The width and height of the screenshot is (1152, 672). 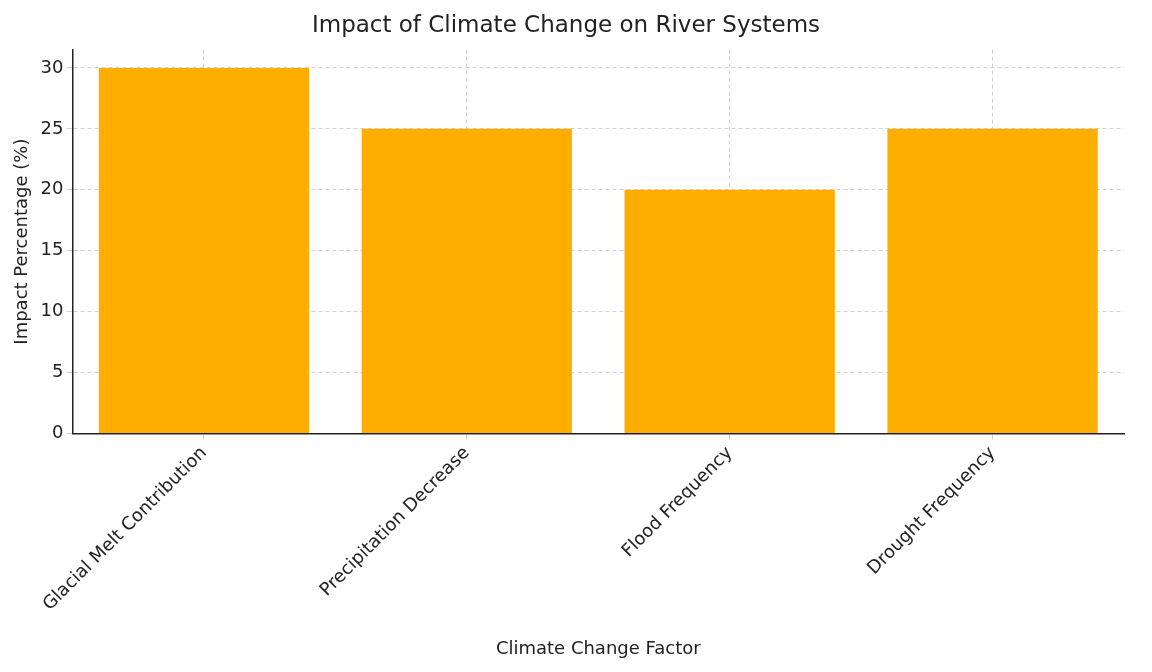 What do you see at coordinates (566, 23) in the screenshot?
I see `chart-title: Impact of Climate Change on River Systems` at bounding box center [566, 23].